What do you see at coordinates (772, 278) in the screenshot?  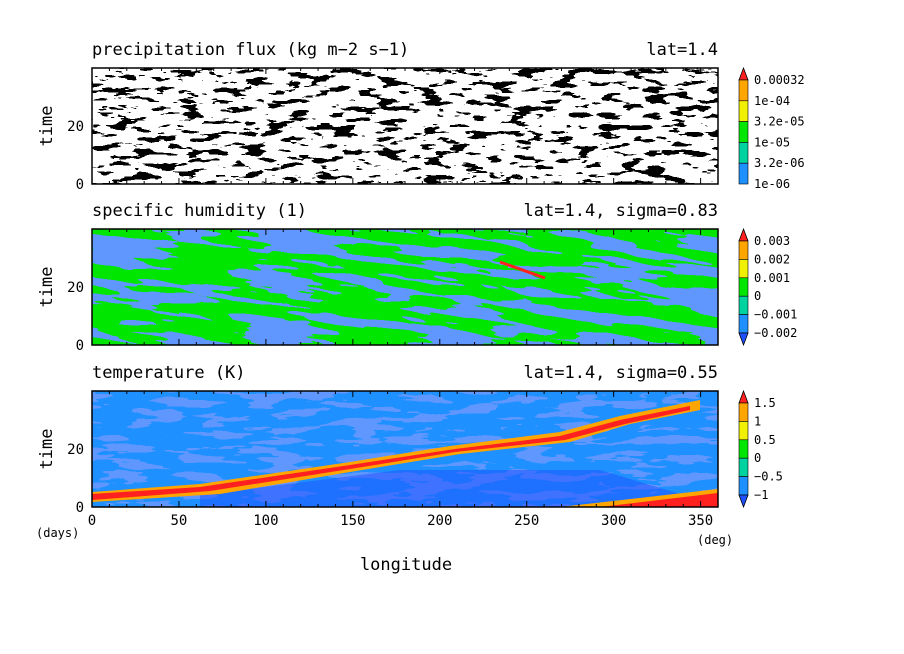 I see `colorbar-label: 0.001` at bounding box center [772, 278].